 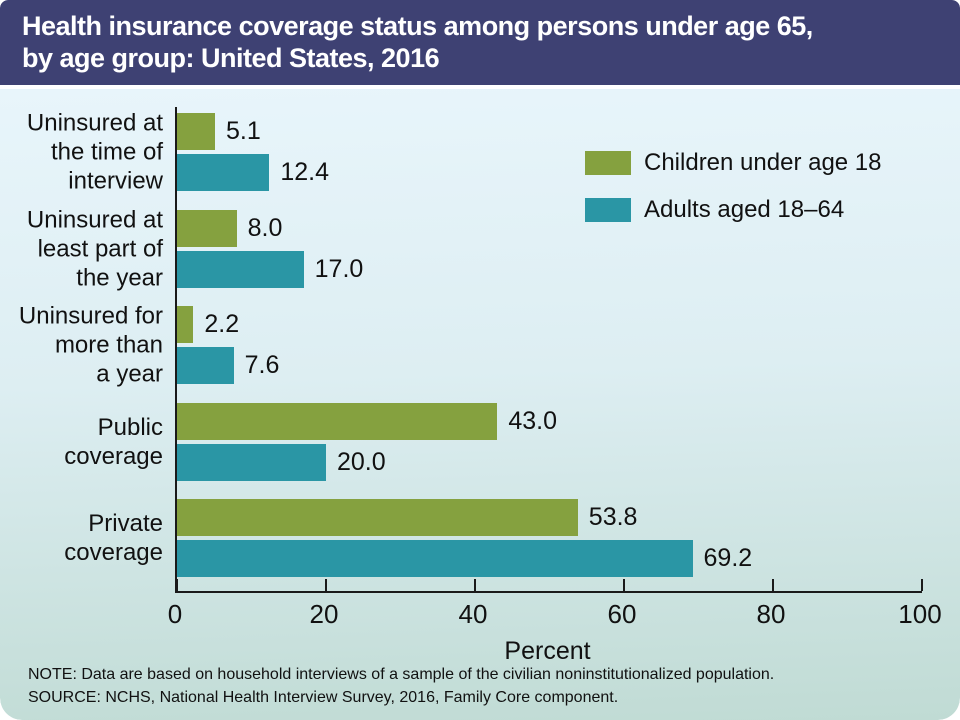 What do you see at coordinates (771, 614) in the screenshot?
I see `x-tick-label: 80` at bounding box center [771, 614].